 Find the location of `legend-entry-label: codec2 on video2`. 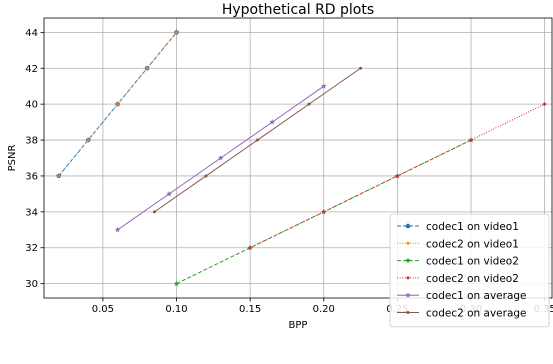

legend-entry-label: codec2 on video2 is located at coordinates (472, 279).